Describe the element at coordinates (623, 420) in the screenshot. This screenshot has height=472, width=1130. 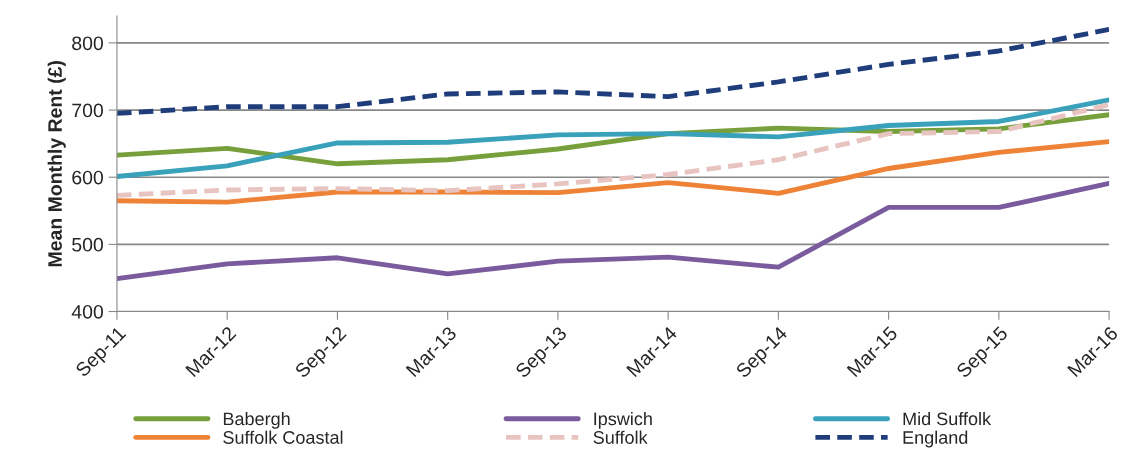
I see `legend-label: Ipswich` at that location.